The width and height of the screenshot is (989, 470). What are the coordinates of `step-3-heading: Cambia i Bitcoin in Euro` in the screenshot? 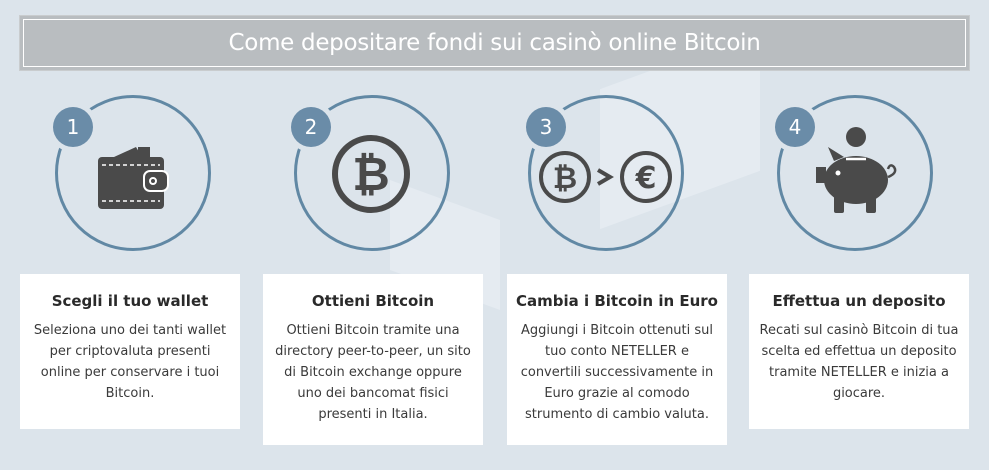 It's located at (616, 301).